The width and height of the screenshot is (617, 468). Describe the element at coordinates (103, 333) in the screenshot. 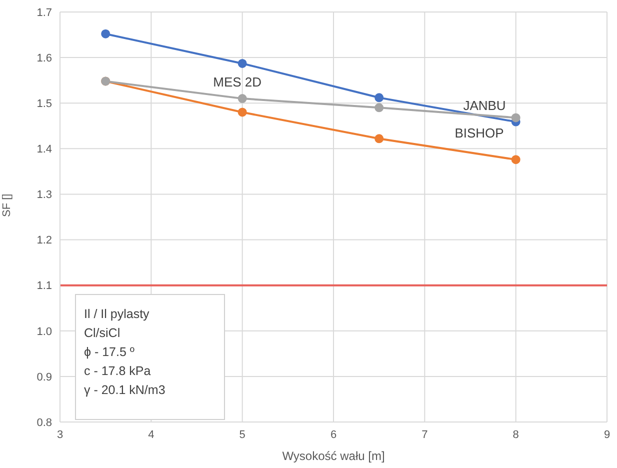

I see `annotation: Cl/siCl` at that location.